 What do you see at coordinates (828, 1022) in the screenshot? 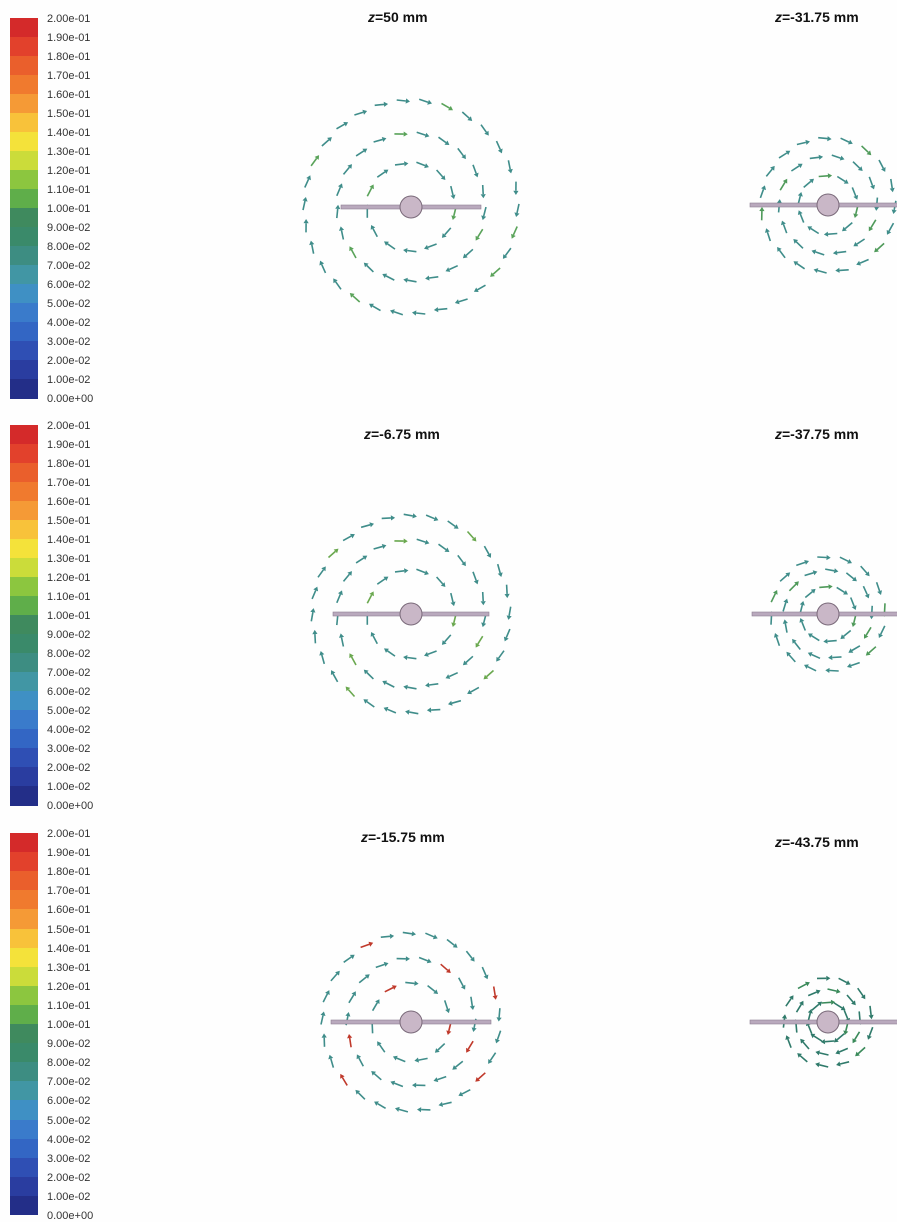
I see `impeller-hub` at bounding box center [828, 1022].